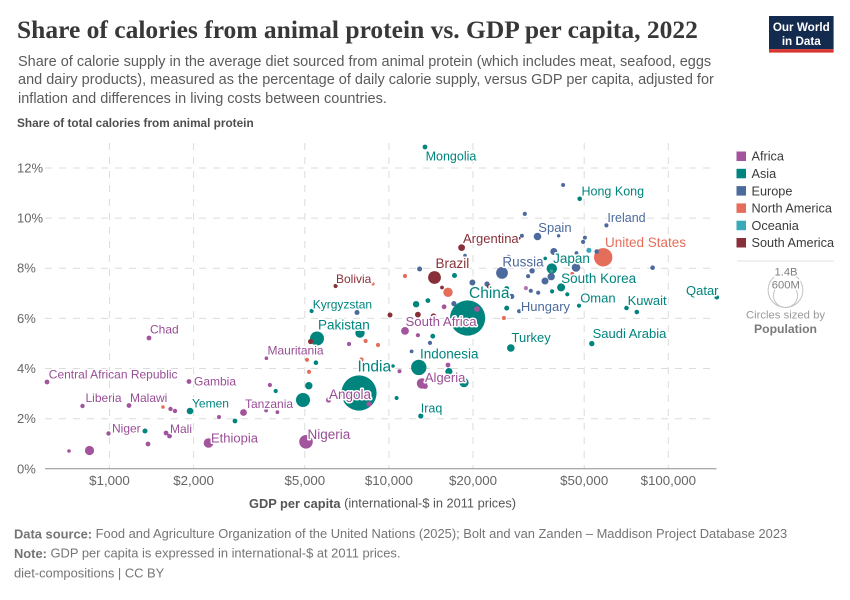 Image resolution: width=850 pixels, height=600 pixels. What do you see at coordinates (210, 404) in the screenshot?
I see `svg-text: Yemen` at bounding box center [210, 404].